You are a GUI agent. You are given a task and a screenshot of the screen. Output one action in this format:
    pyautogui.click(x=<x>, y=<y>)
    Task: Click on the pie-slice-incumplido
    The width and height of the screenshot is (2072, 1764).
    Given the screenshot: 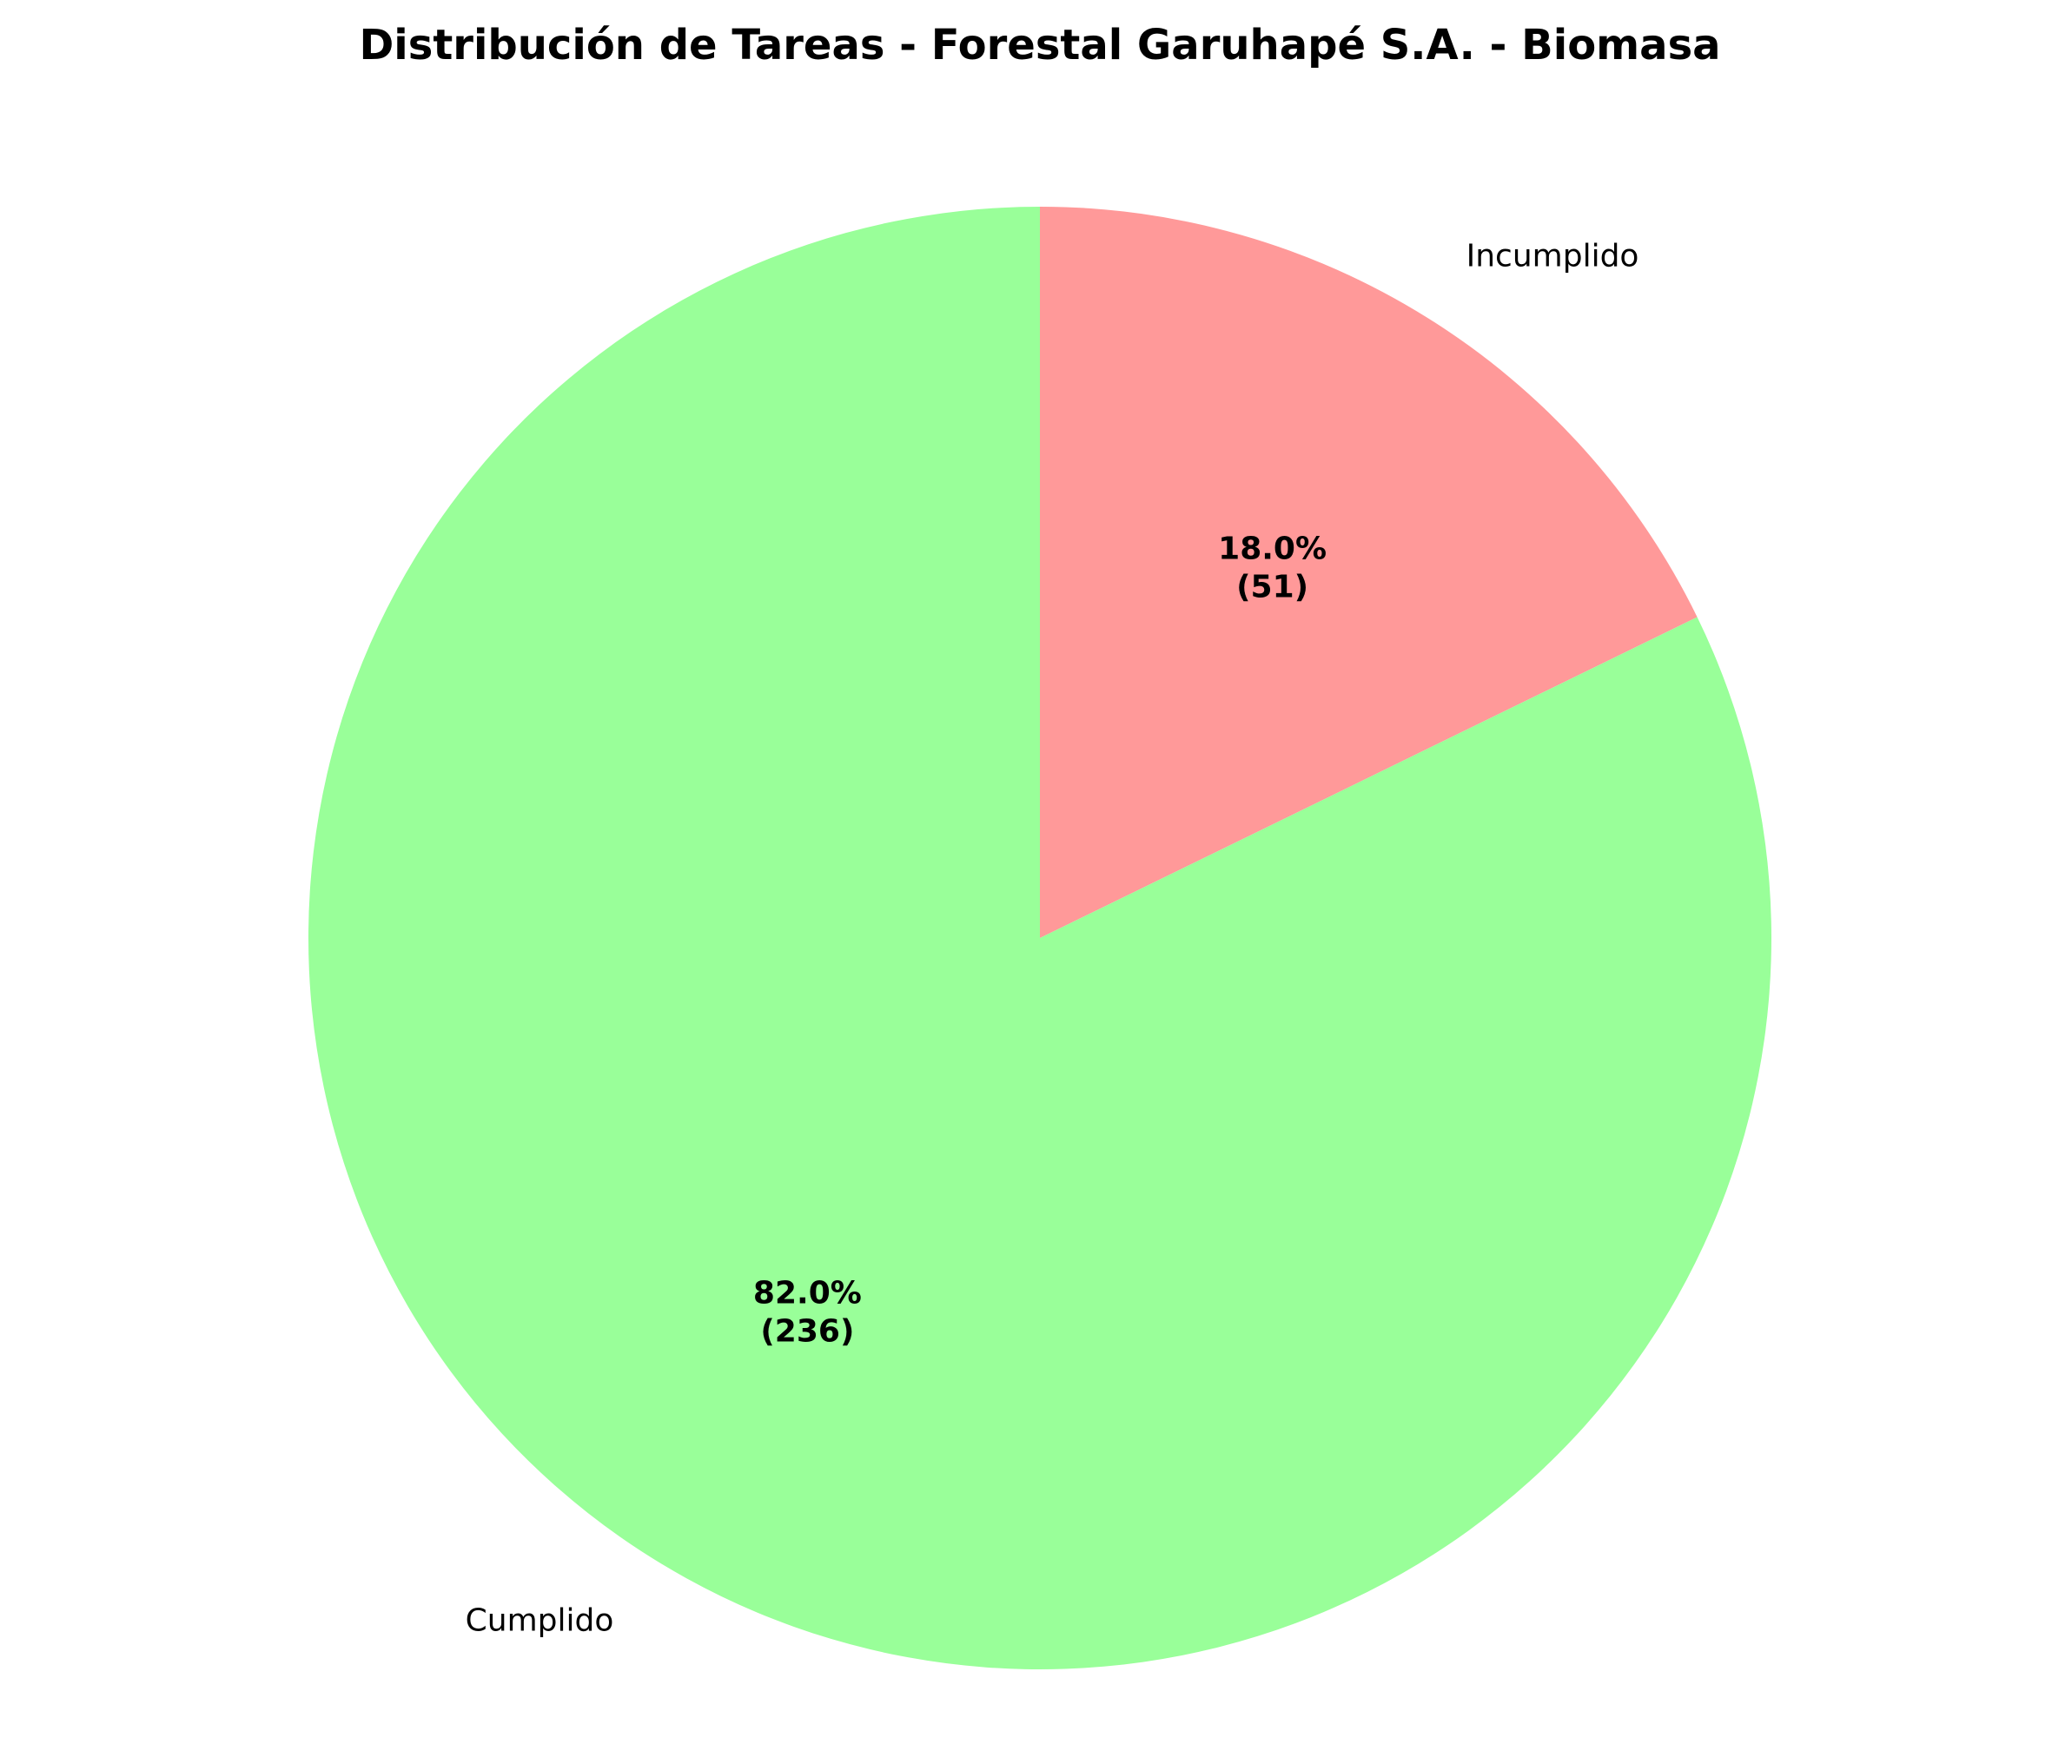 What is the action you would take?
    pyautogui.click(x=1369, y=572)
    